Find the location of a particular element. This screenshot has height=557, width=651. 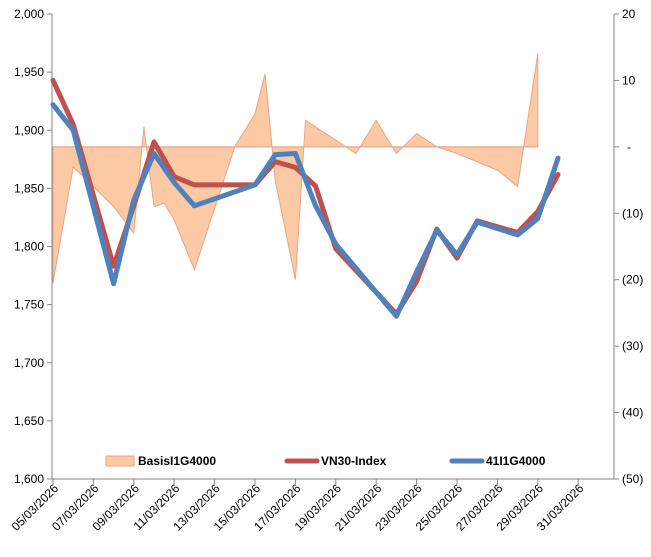

left-axis-tick-label: 1,850 is located at coordinates (29, 188).